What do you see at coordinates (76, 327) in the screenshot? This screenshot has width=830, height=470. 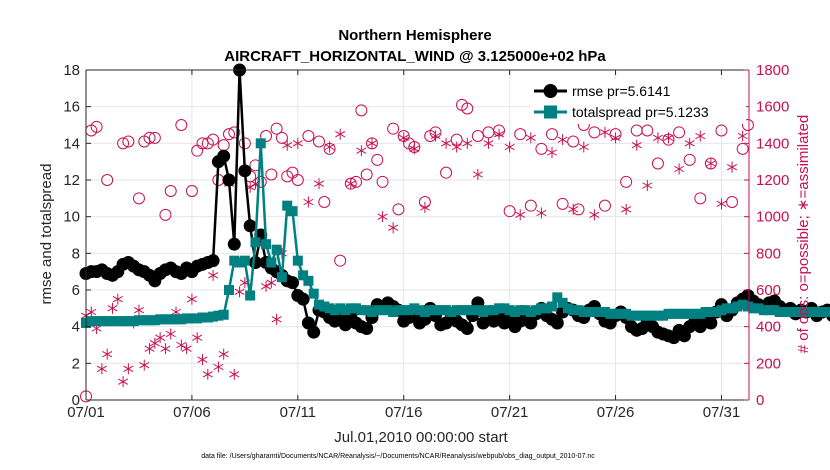 I see `y-tick-label: 4` at bounding box center [76, 327].